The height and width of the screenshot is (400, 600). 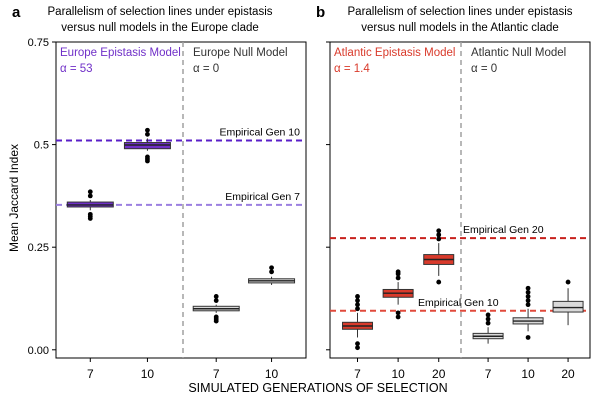 What do you see at coordinates (568, 306) in the screenshot?
I see `panel-b-box` at bounding box center [568, 306].